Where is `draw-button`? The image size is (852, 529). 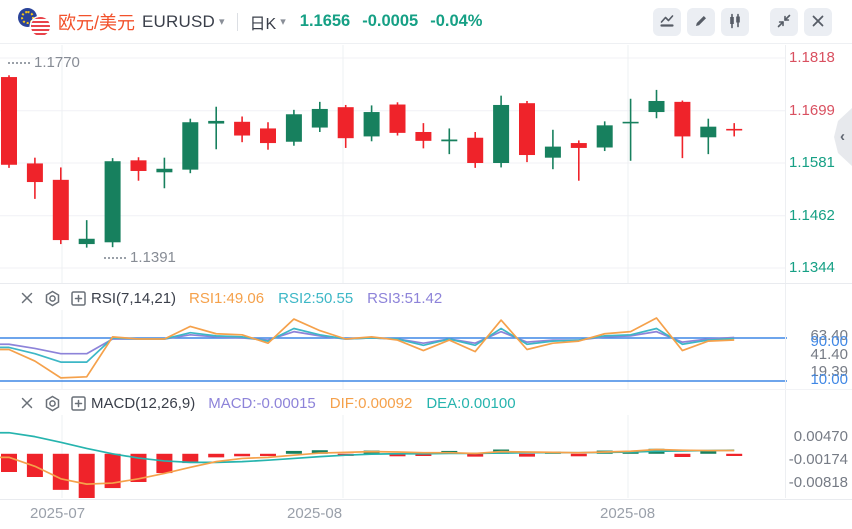 draw-button is located at coordinates (701, 22).